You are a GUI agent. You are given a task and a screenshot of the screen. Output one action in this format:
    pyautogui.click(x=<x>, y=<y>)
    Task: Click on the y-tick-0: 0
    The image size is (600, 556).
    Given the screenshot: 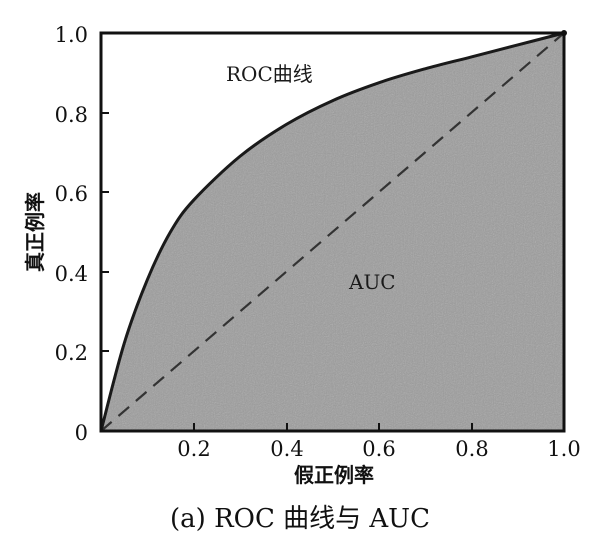 What is the action you would take?
    pyautogui.click(x=81, y=433)
    